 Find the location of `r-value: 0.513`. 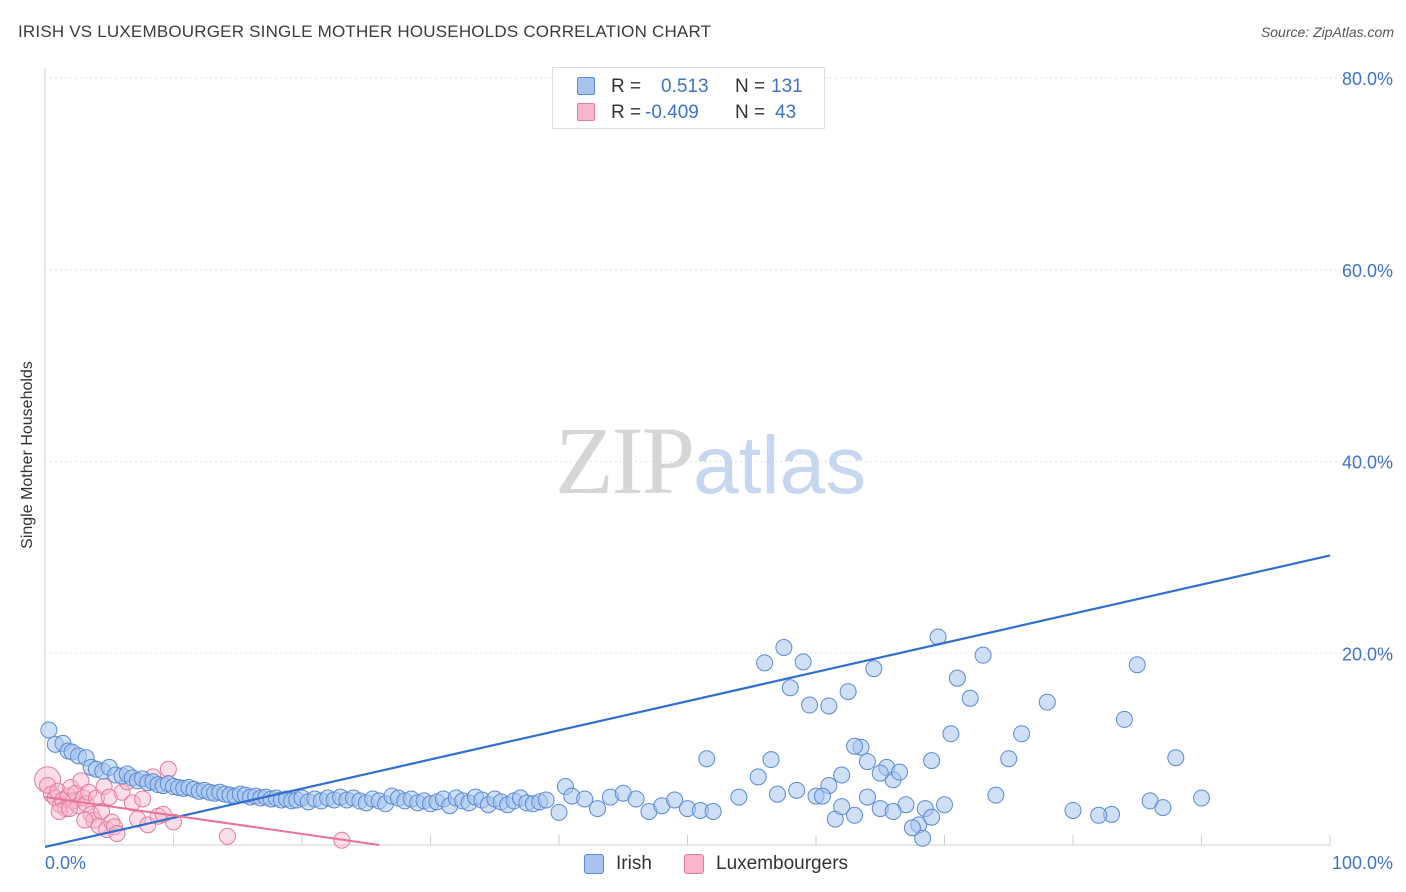

r-value: 0.513 is located at coordinates (685, 86).